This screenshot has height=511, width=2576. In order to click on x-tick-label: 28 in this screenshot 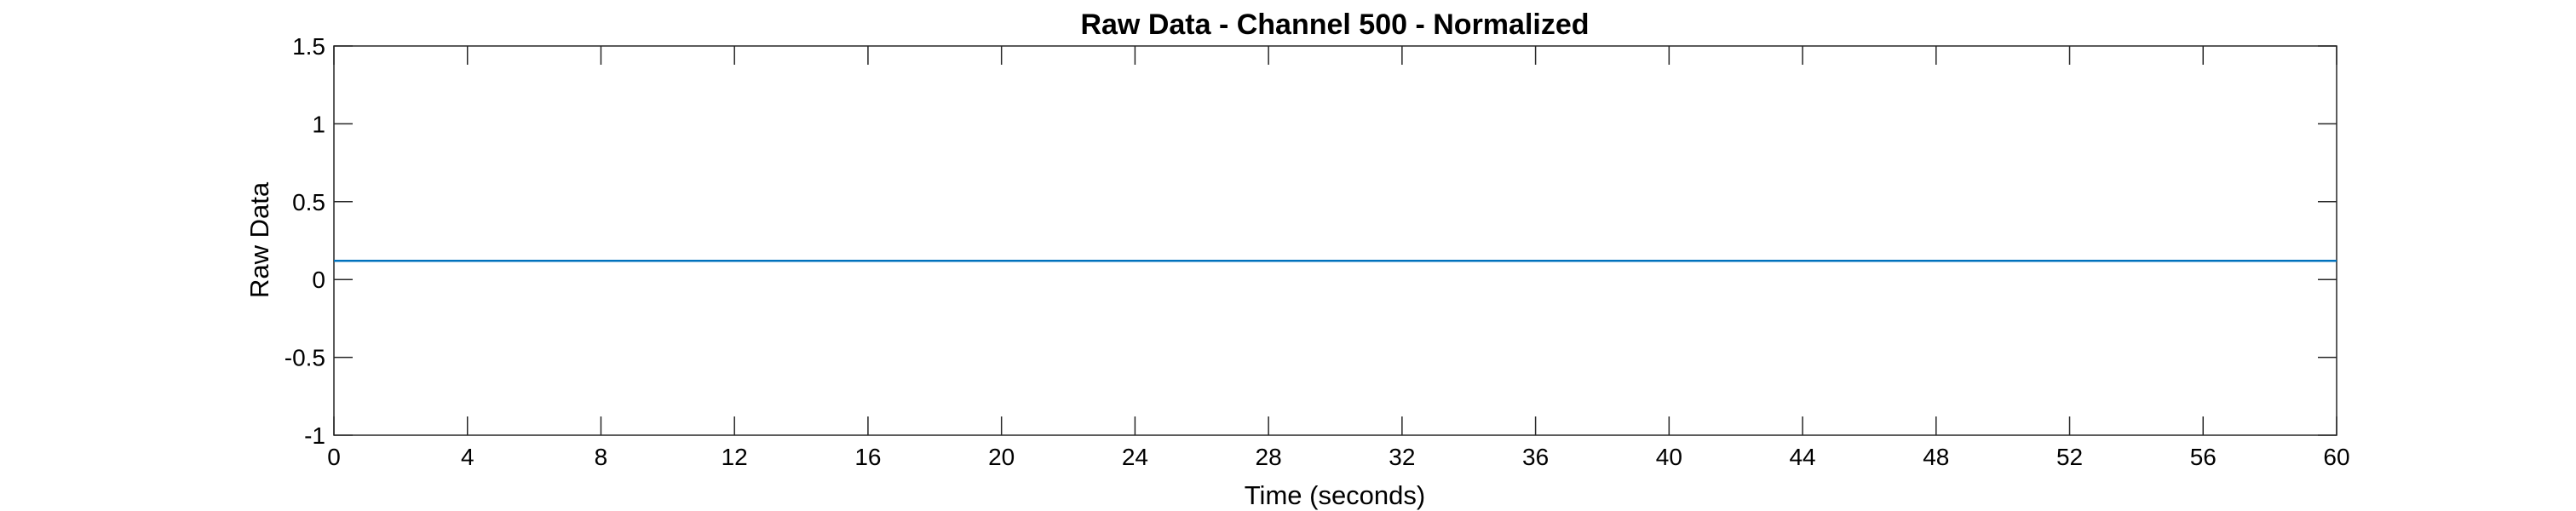, I will do `click(1269, 457)`.